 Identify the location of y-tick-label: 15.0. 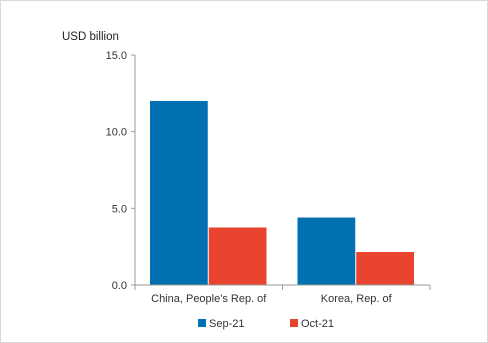
(116, 56).